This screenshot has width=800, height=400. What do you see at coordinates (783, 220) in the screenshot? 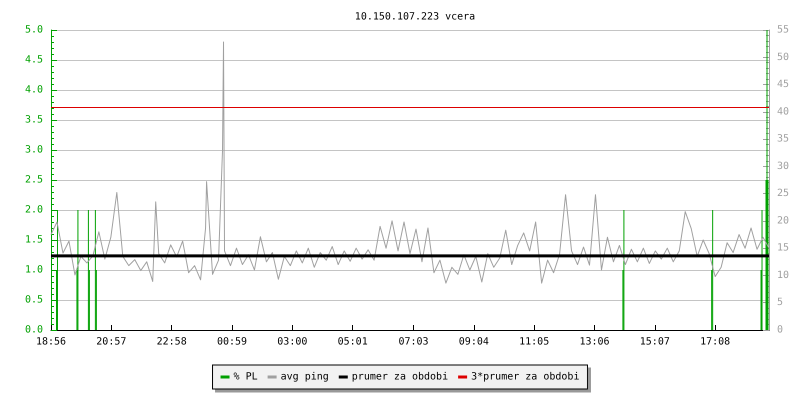
I see `y2-tick-label: 20` at bounding box center [783, 220].